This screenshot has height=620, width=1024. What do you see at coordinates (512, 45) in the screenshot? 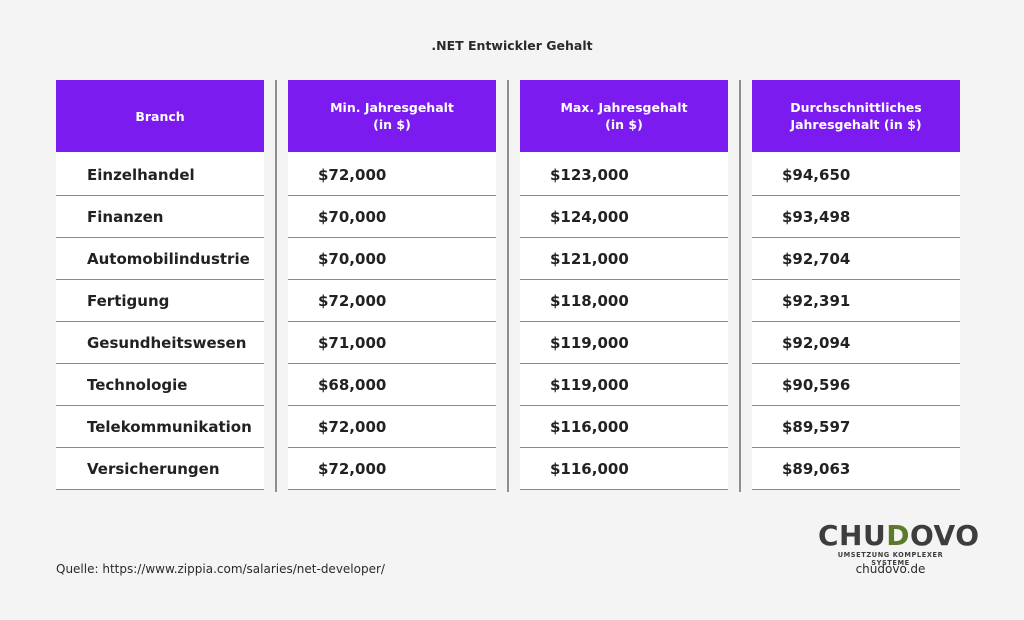
I see `page-title: .NET Entwickler Gehalt` at bounding box center [512, 45].